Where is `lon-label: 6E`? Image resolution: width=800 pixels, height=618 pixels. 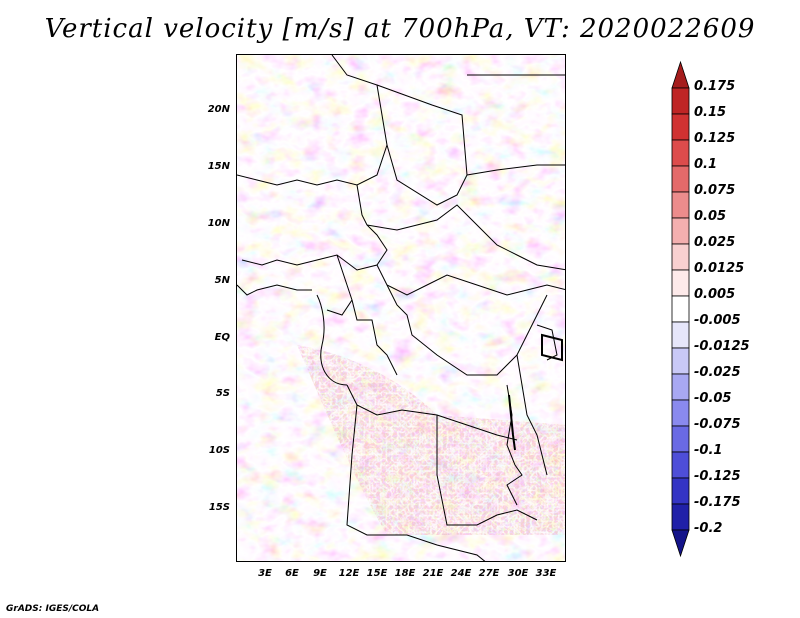 lon-label: 6E is located at coordinates (292, 573).